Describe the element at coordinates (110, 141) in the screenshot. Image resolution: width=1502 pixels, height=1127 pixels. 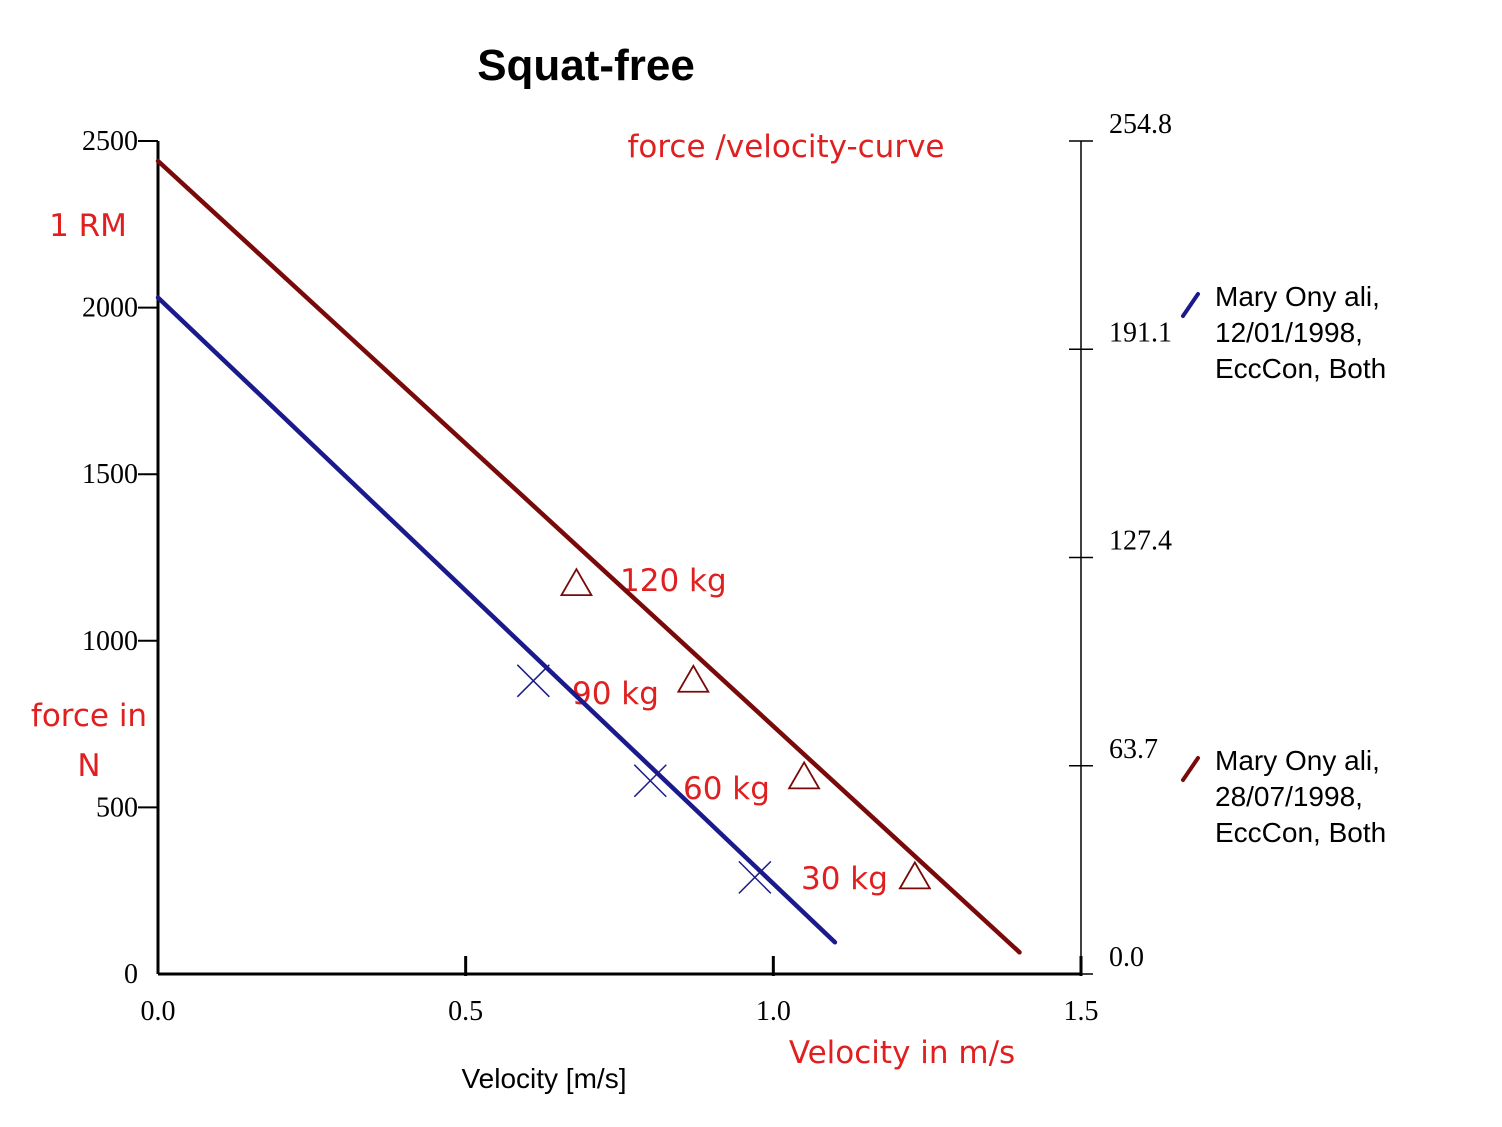
I see `y-tick-label: 2500` at that location.